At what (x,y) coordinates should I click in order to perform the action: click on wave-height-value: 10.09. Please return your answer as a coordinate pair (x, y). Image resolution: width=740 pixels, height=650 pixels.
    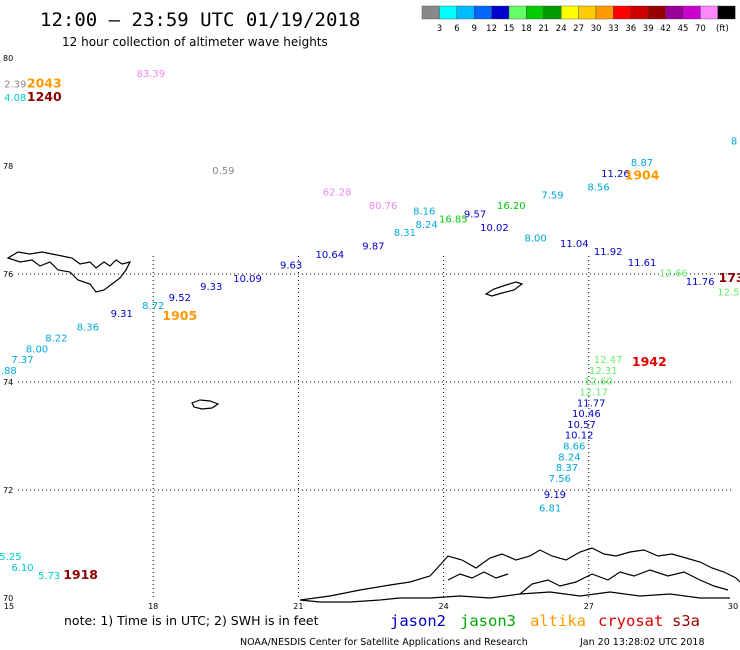
    Looking at the image, I should click on (247, 279).